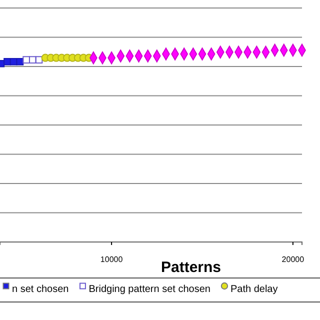 The height and width of the screenshot is (320, 320). I want to click on legend-label: Bridging pattern set chosen, so click(149, 289).